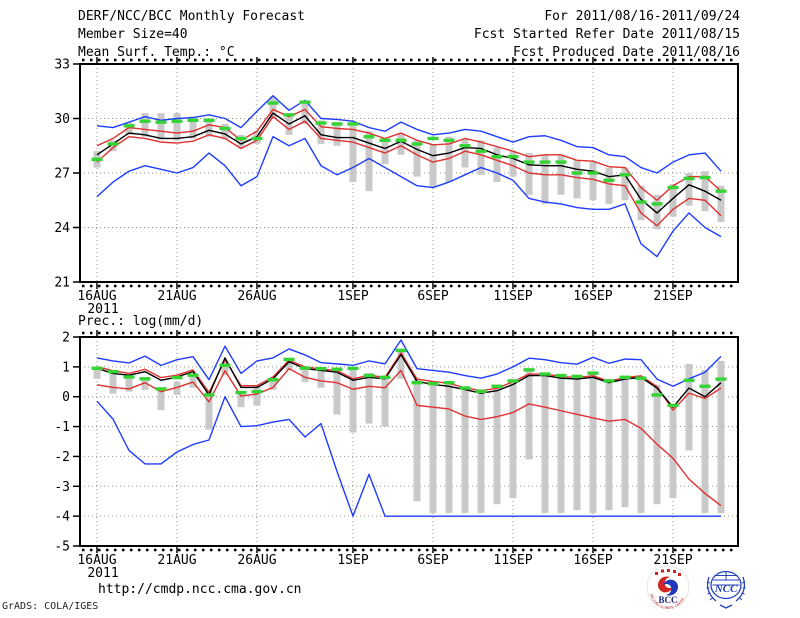  What do you see at coordinates (156, 52) in the screenshot?
I see `temp-chart-title: Mean Surf. Temp.: °C` at bounding box center [156, 52].